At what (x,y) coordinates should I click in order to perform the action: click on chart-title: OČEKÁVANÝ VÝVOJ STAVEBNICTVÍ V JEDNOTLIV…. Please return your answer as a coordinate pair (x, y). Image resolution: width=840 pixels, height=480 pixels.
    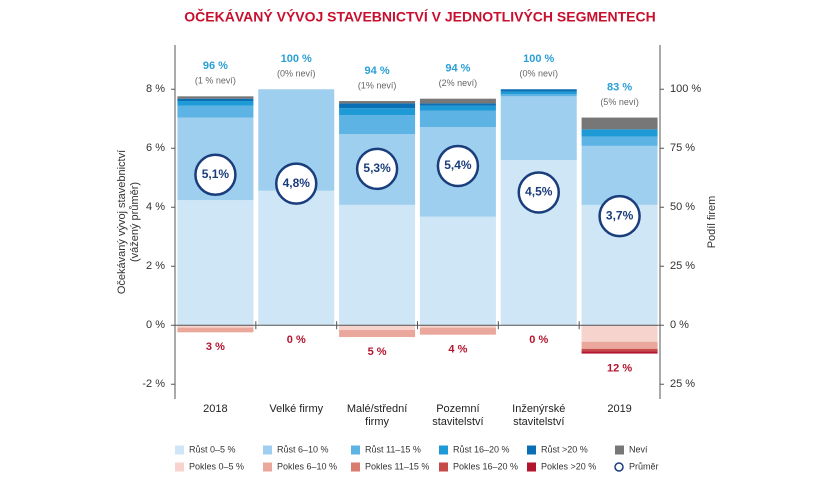
    Looking at the image, I should click on (419, 16).